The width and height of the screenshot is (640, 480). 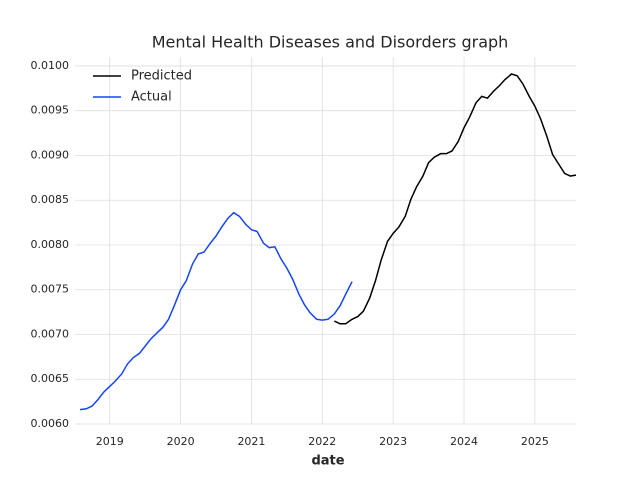 I want to click on x-tick-label: 2021, so click(x=251, y=441).